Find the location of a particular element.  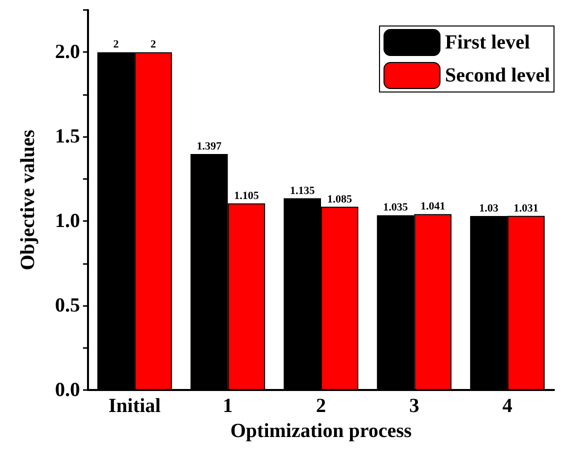

x-tick-label: 1 is located at coordinates (227, 406).